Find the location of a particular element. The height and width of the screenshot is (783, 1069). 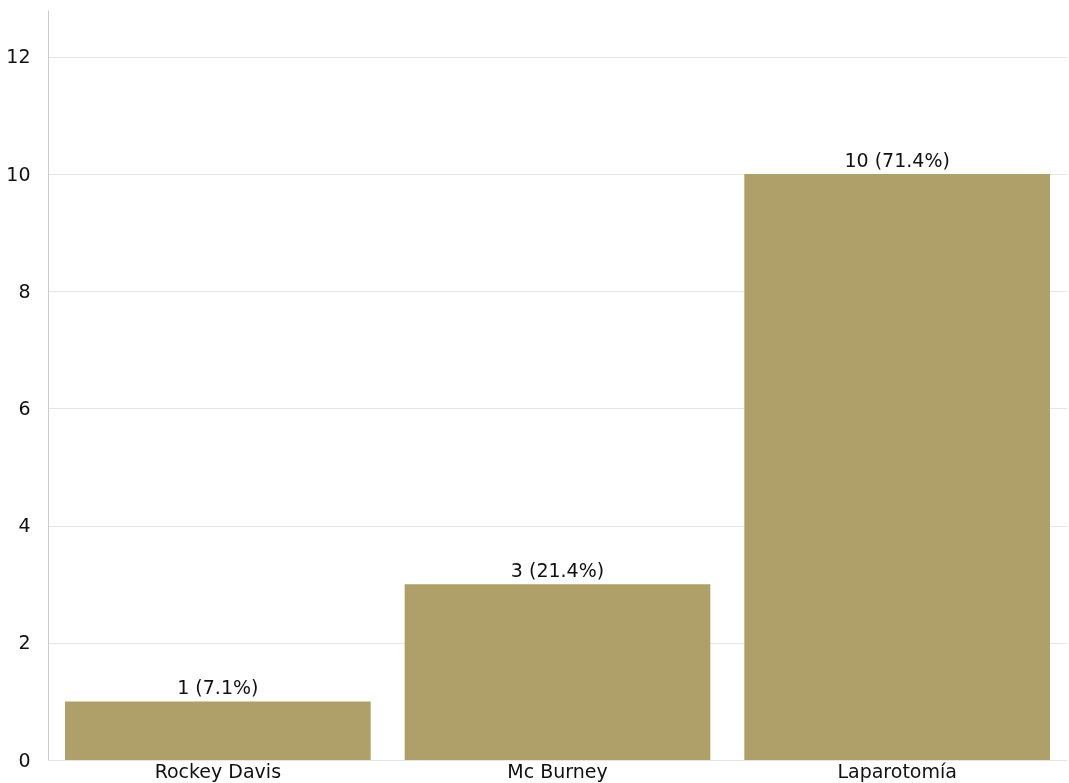

y-tick-label: 0 is located at coordinates (24, 759).